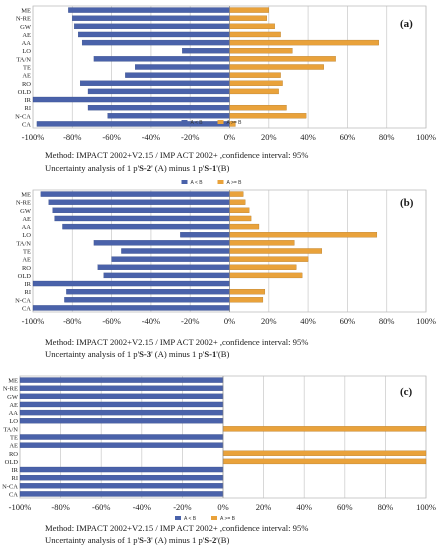  Describe the element at coordinates (92, 540) in the screenshot. I see `uncertainty-prefix-c: Uncertainty analysis of 1 p'` at that location.